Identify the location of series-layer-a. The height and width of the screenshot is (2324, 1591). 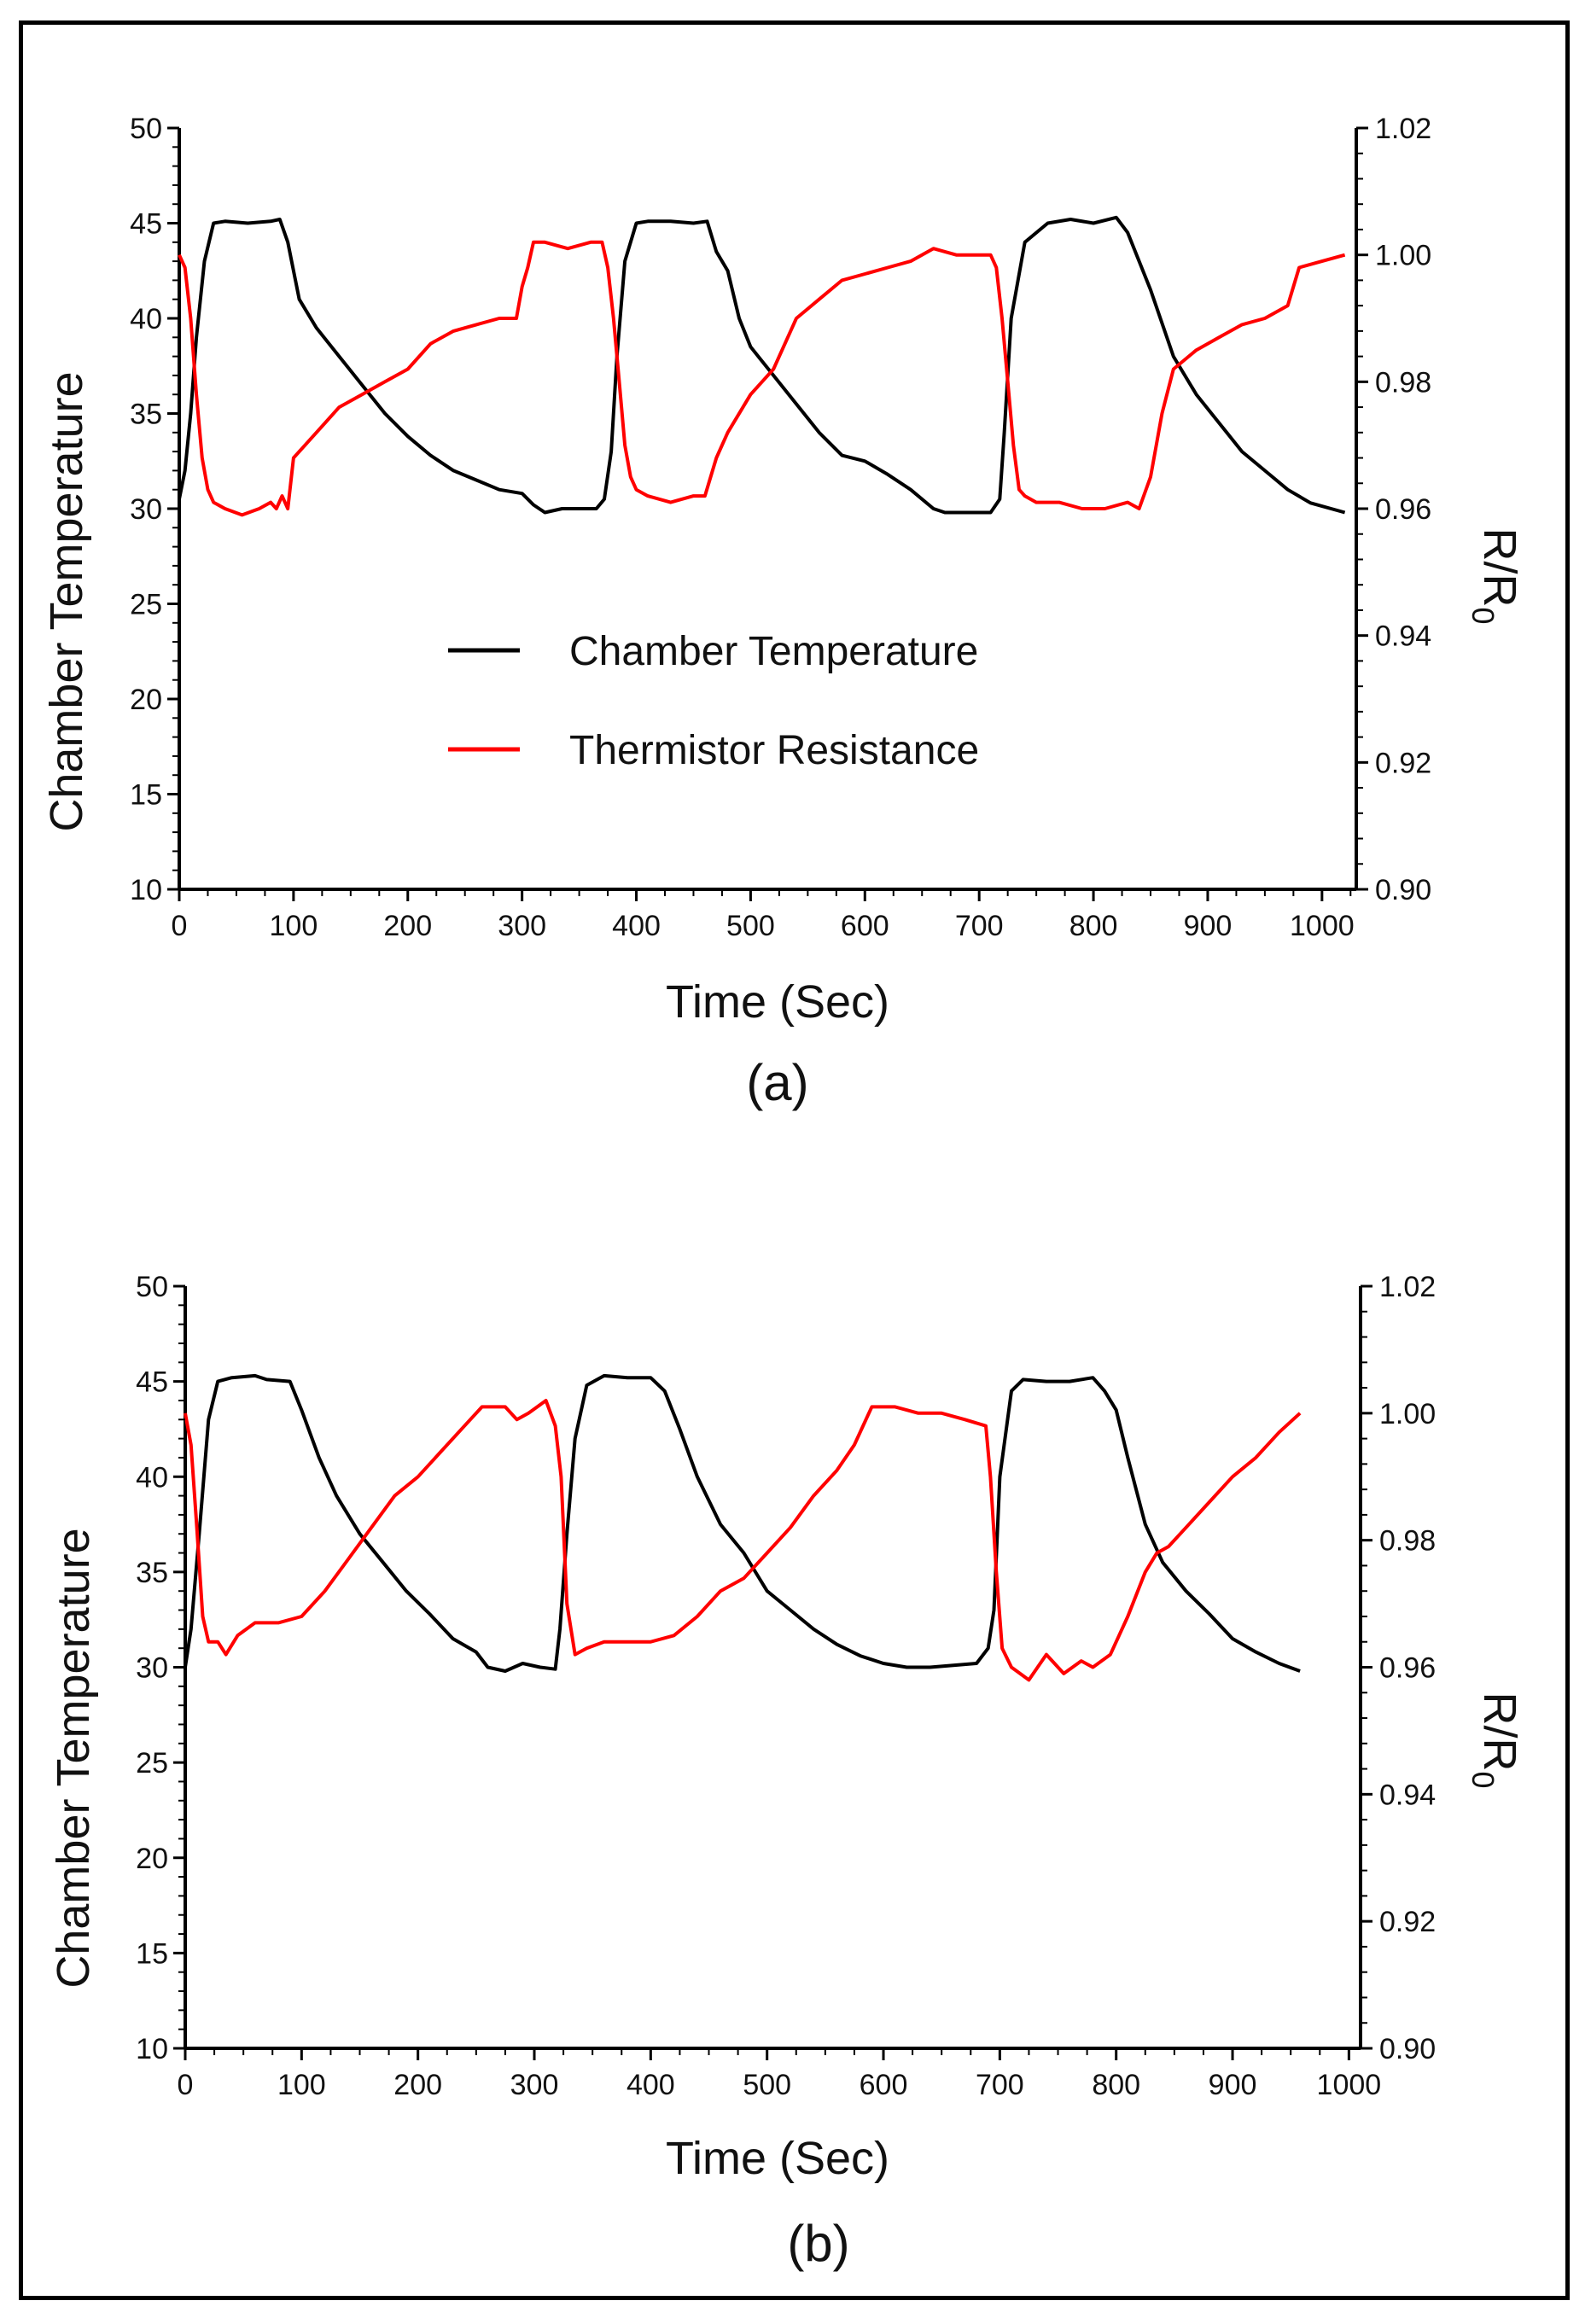
(762, 366).